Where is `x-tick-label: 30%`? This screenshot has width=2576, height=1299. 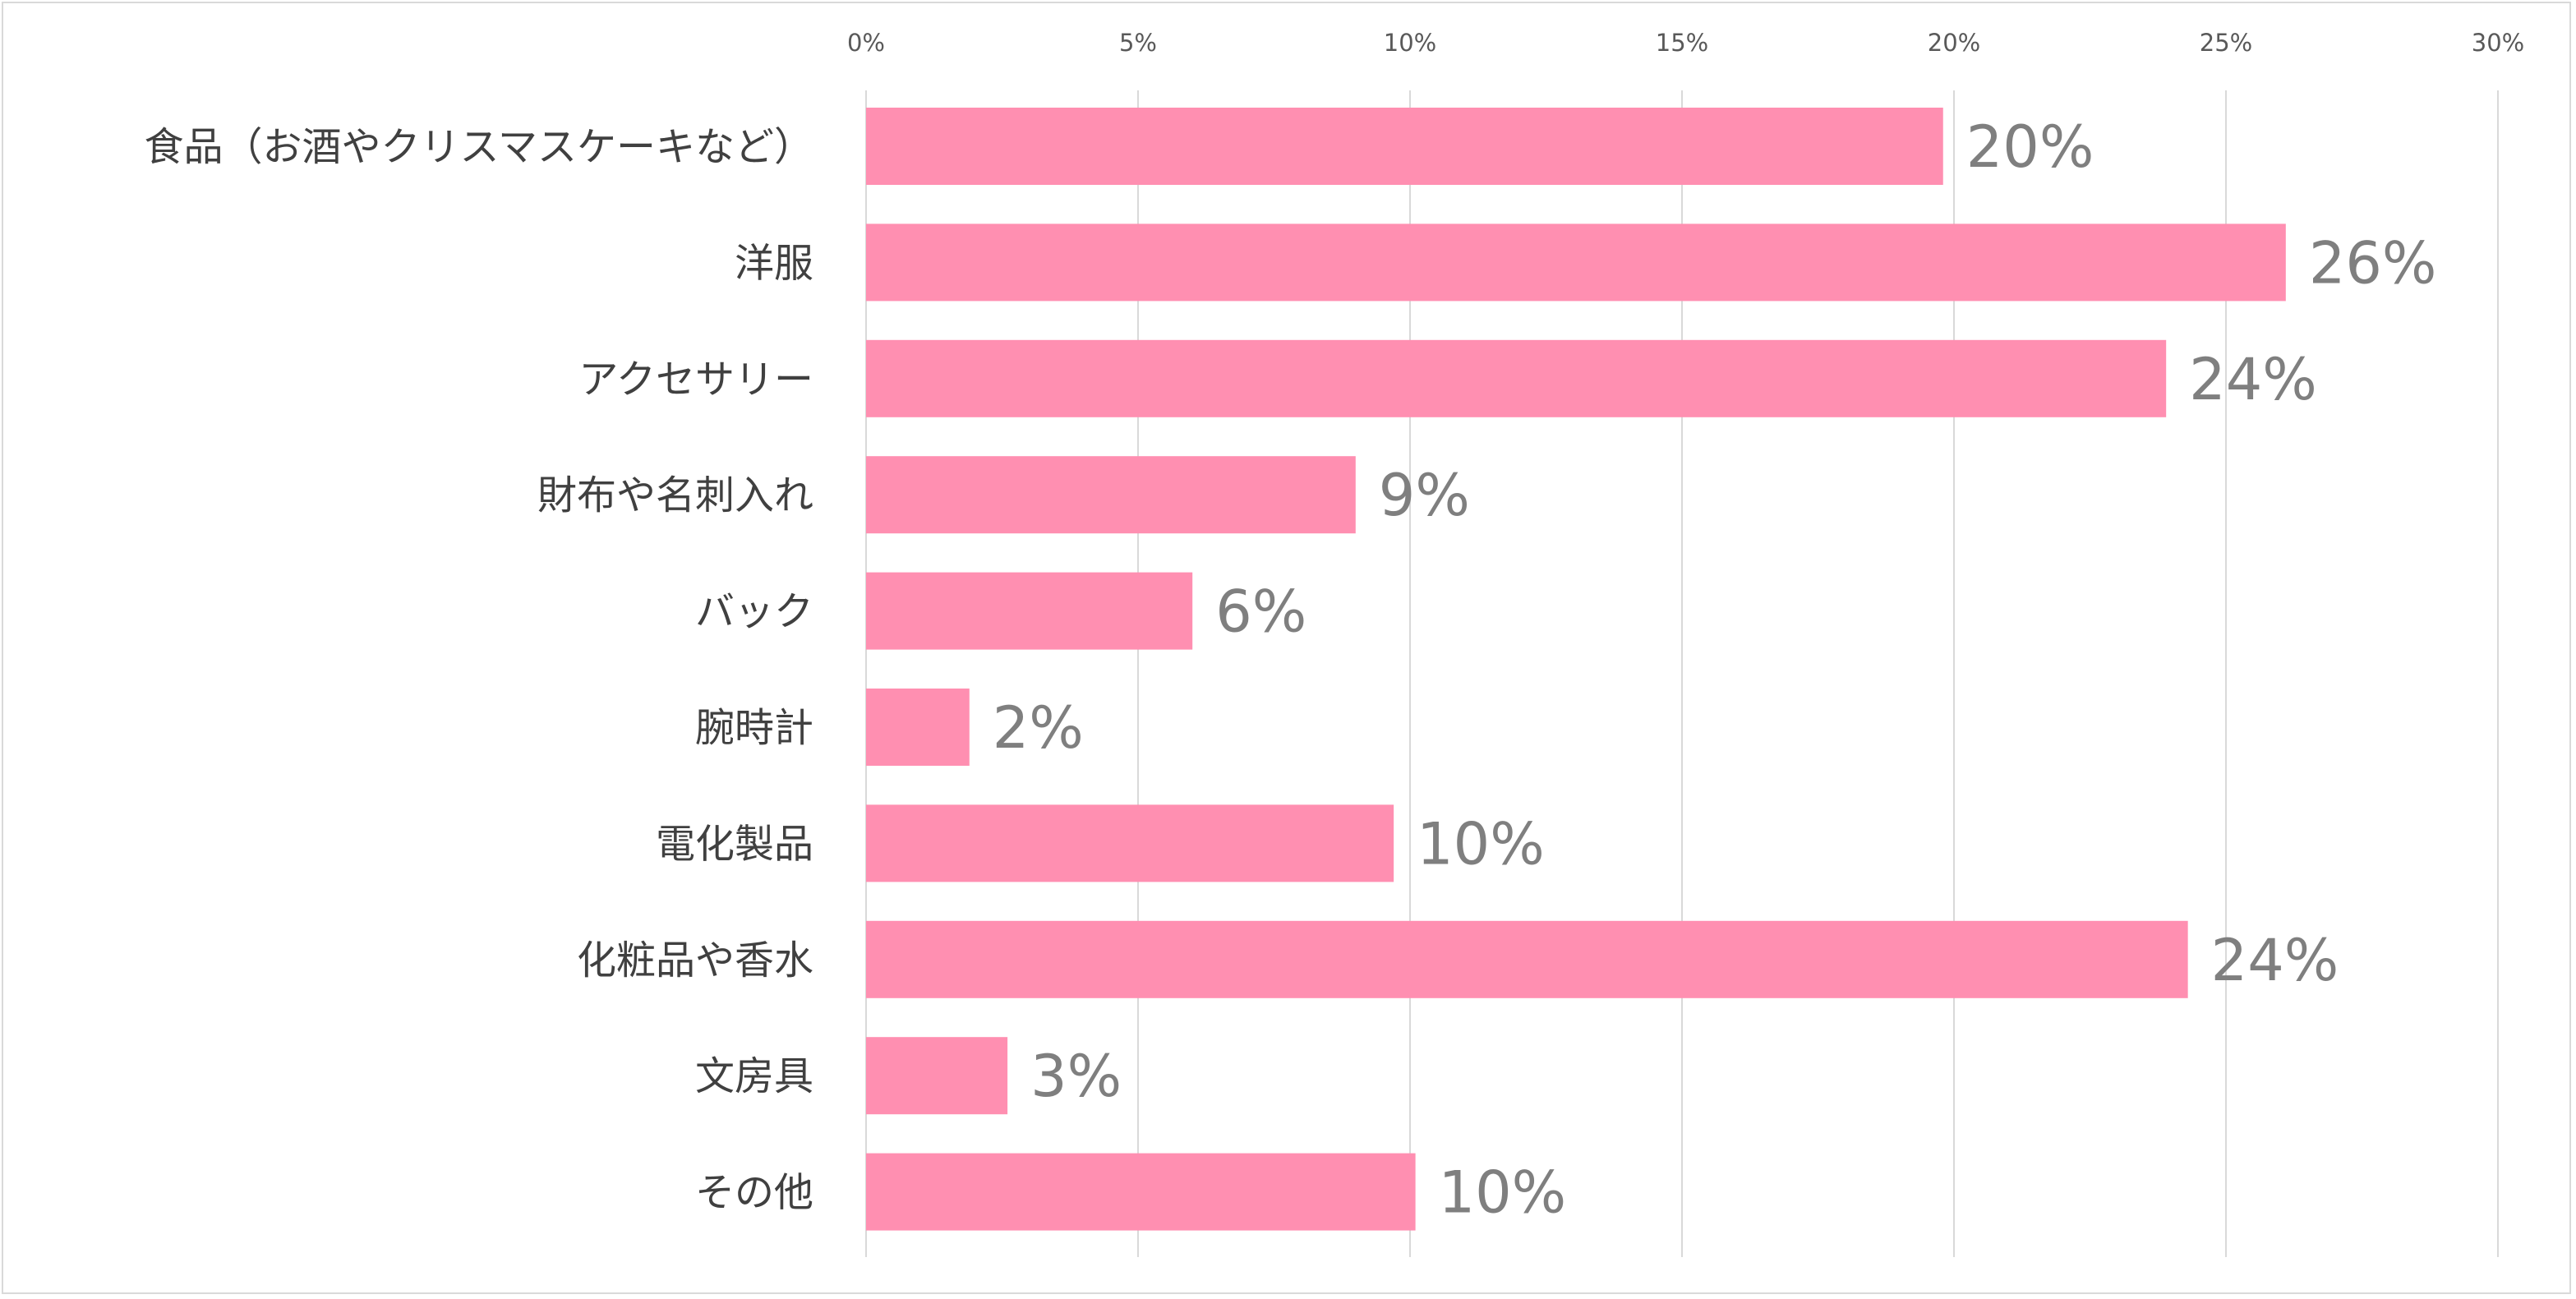 x-tick-label: 30% is located at coordinates (2498, 43).